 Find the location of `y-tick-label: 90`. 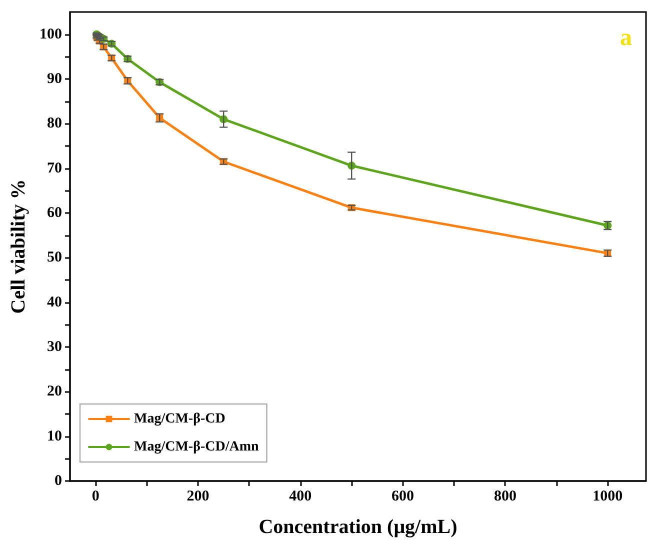

y-tick-label: 90 is located at coordinates (54, 79).